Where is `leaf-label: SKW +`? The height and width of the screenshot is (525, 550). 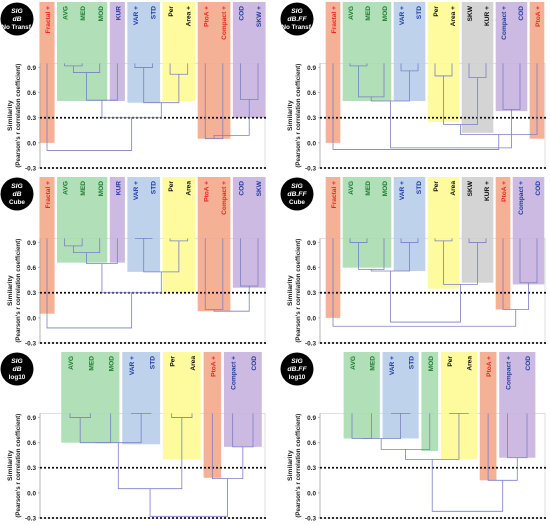 leaf-label: SKW + is located at coordinates (259, 16).